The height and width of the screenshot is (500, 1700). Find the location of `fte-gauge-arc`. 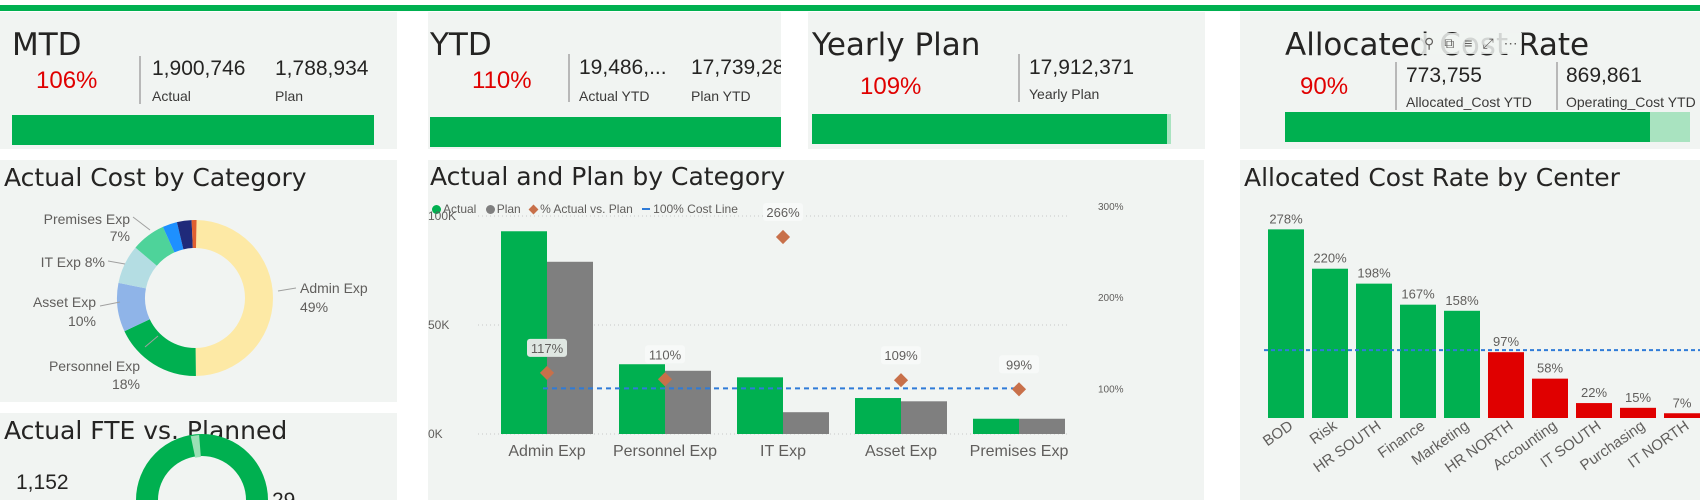

fte-gauge-arc is located at coordinates (202, 467).